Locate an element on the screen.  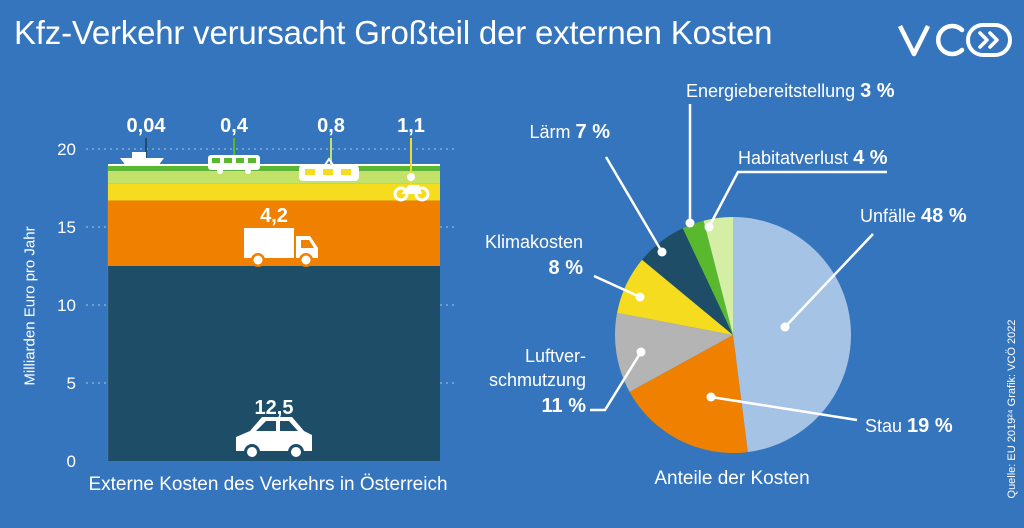
pie-label-name: Luftver- is located at coordinates (555, 356).